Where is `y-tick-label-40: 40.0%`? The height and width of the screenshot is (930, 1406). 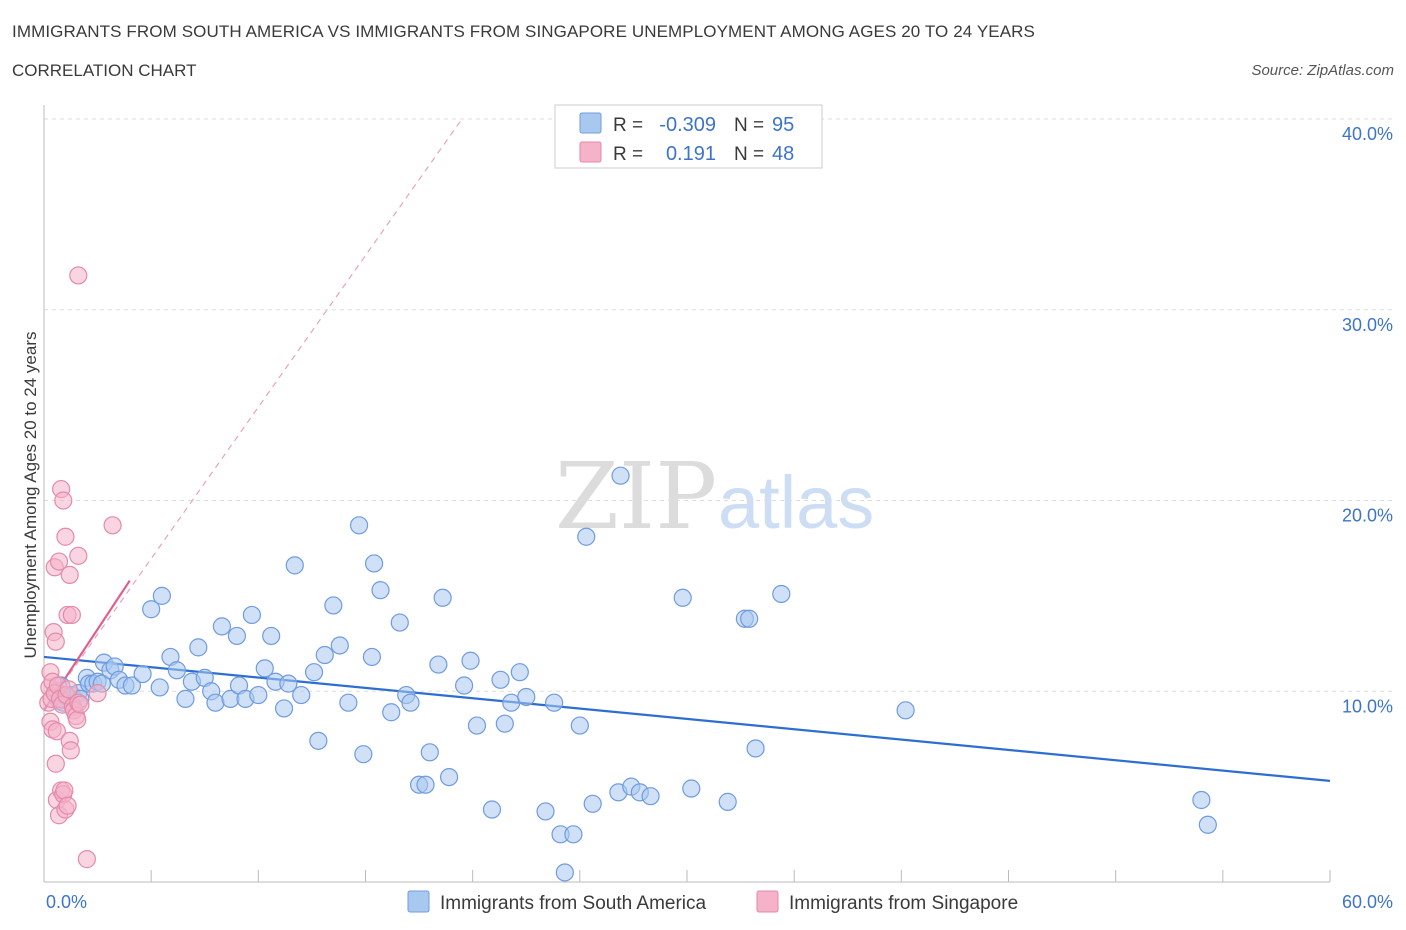 y-tick-label-40: 40.0% is located at coordinates (1367, 134).